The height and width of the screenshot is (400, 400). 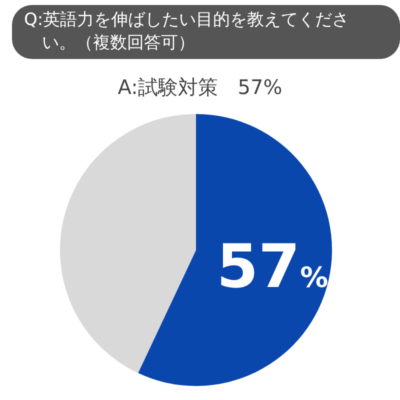 What do you see at coordinates (272, 267) in the screenshot?
I see `data-label: 57%` at bounding box center [272, 267].